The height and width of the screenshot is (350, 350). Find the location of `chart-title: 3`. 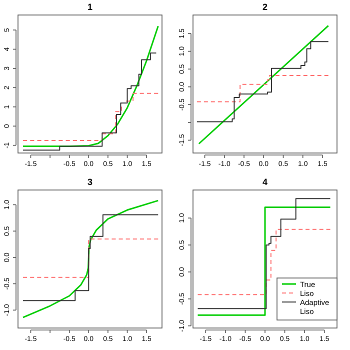

chart-title: 3 is located at coordinates (90, 182).